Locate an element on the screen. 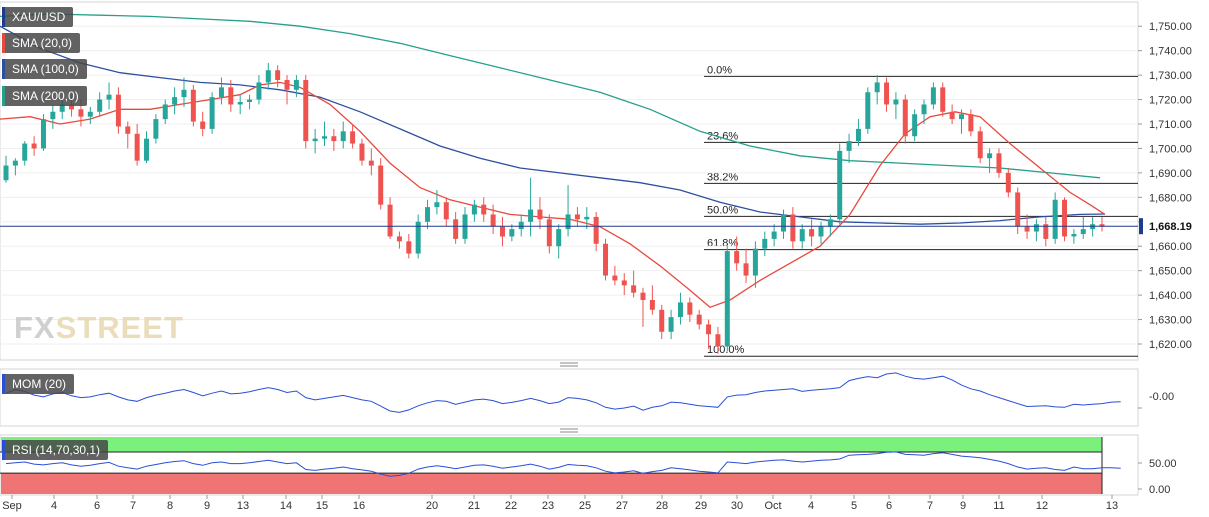 This screenshot has height=517, width=1209. legend-instrument: XAU/USD is located at coordinates (38, 17).